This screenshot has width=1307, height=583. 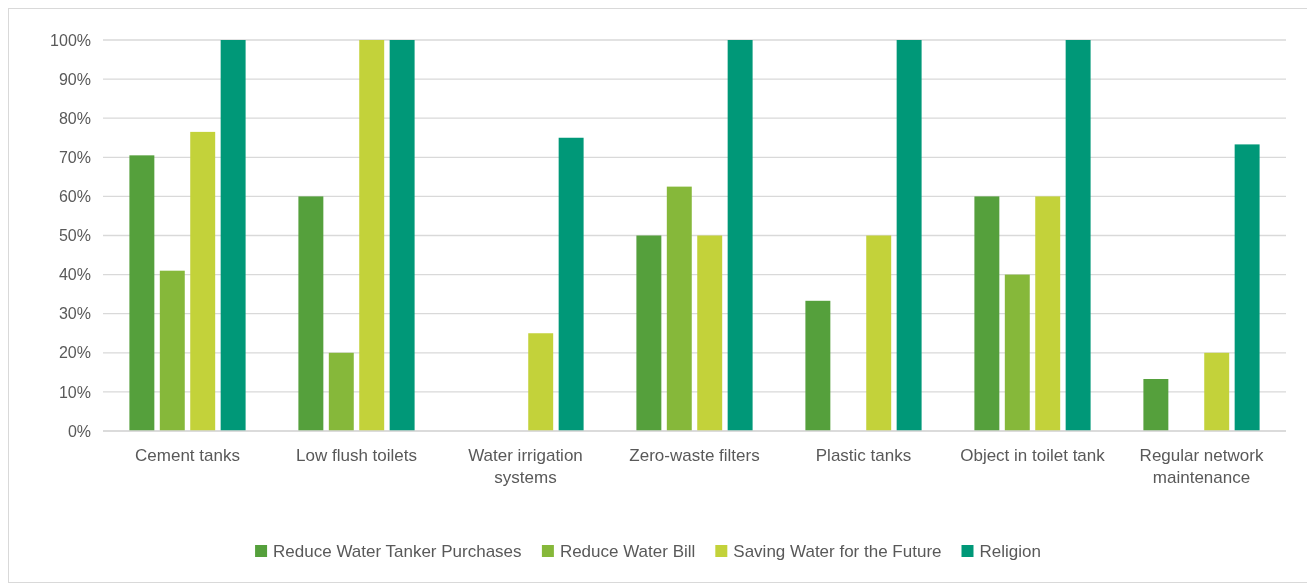 What do you see at coordinates (627, 551) in the screenshot?
I see `legend-label: Reduce Water Bill` at bounding box center [627, 551].